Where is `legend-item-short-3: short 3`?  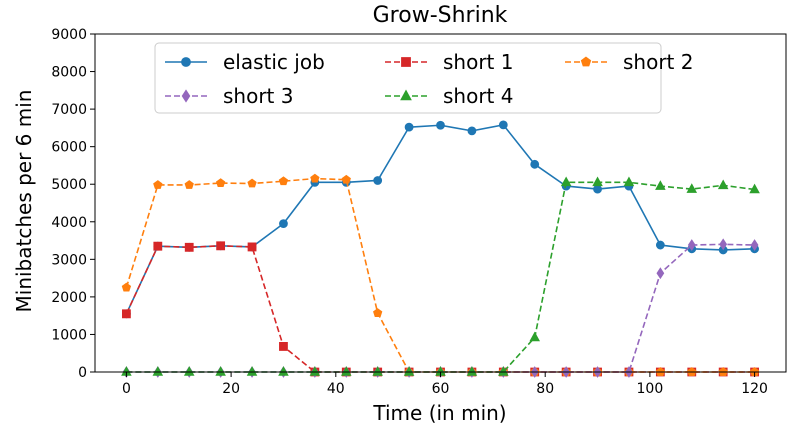
legend-item-short-3: short 3 is located at coordinates (229, 96).